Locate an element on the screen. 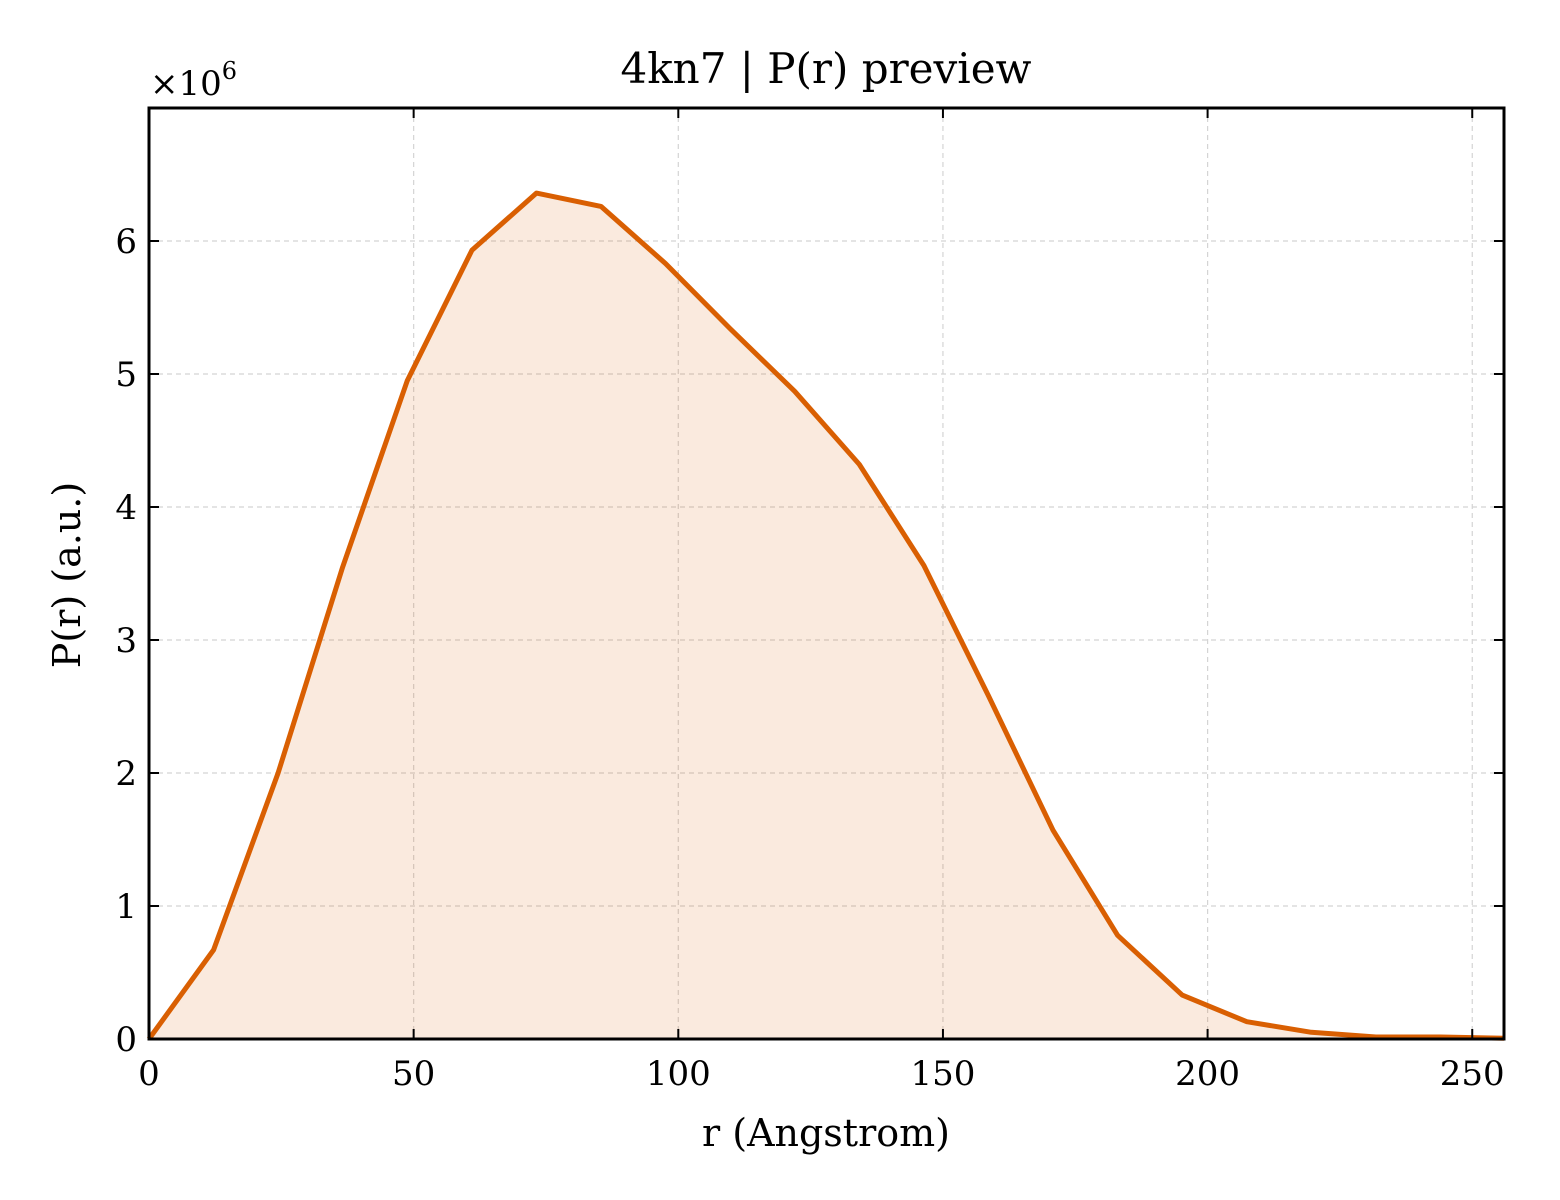 Image resolution: width=1560 pixels, height=1200 pixels. x-axis-label: r (Angstrom) is located at coordinates (826, 1133).